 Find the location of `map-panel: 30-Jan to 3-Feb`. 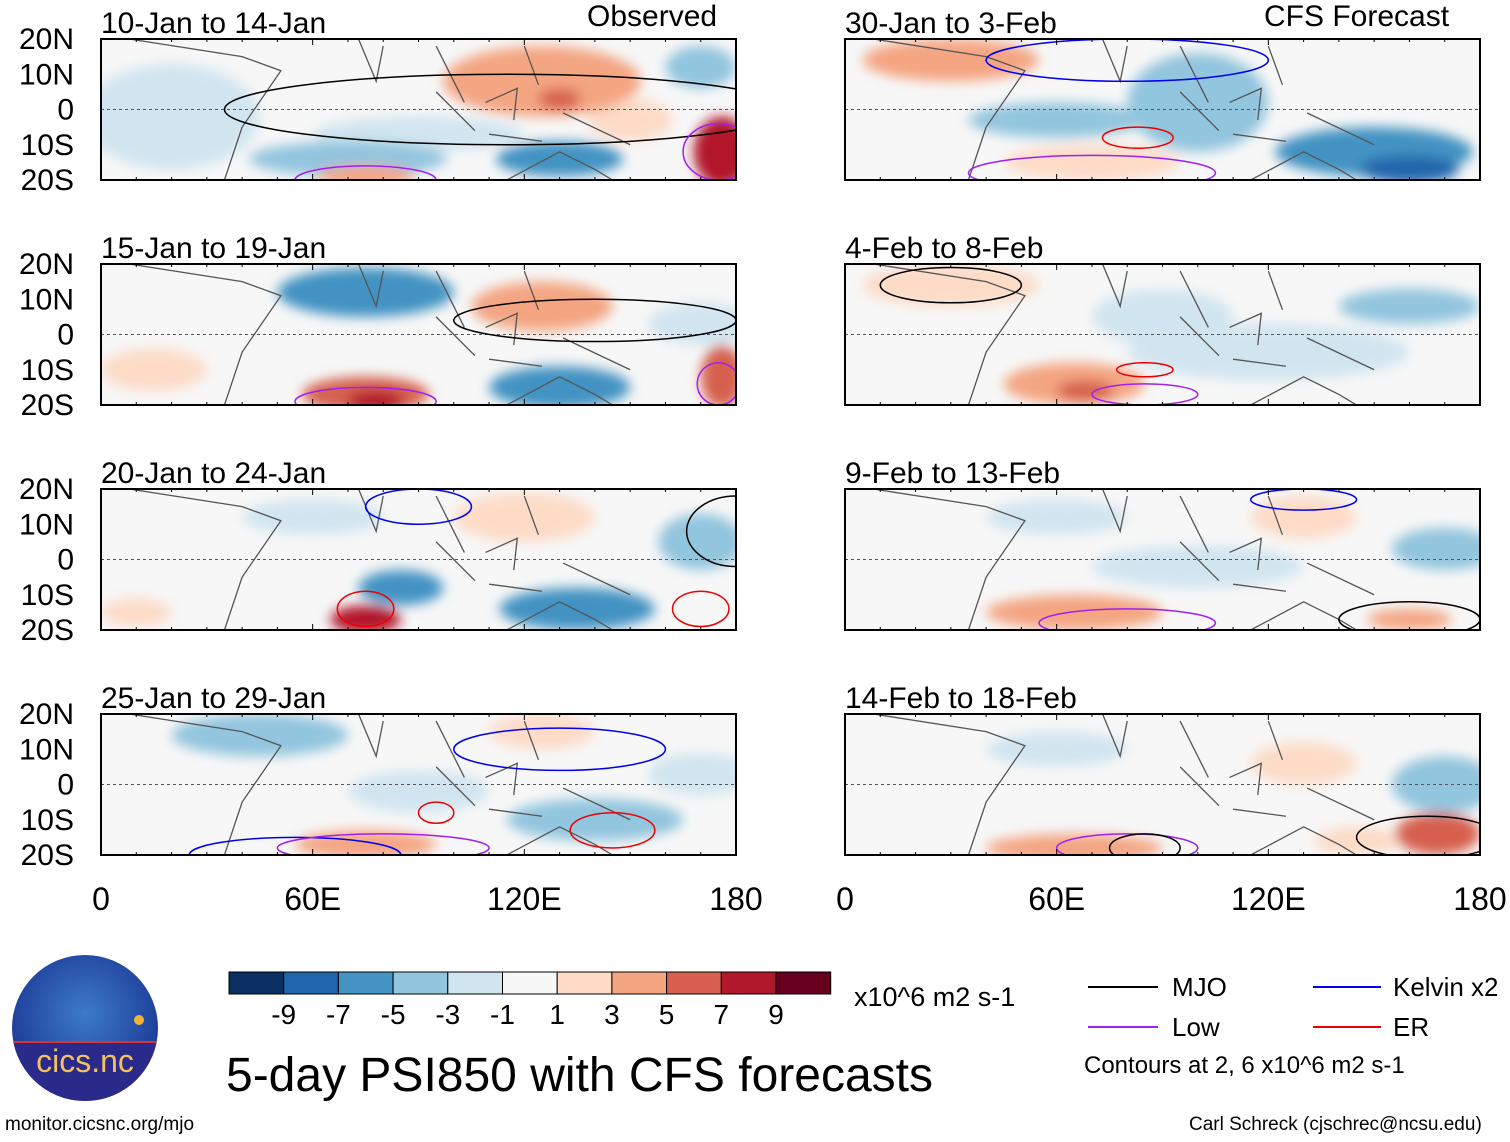

map-panel: 30-Jan to 3-Feb is located at coordinates (1162, 94).